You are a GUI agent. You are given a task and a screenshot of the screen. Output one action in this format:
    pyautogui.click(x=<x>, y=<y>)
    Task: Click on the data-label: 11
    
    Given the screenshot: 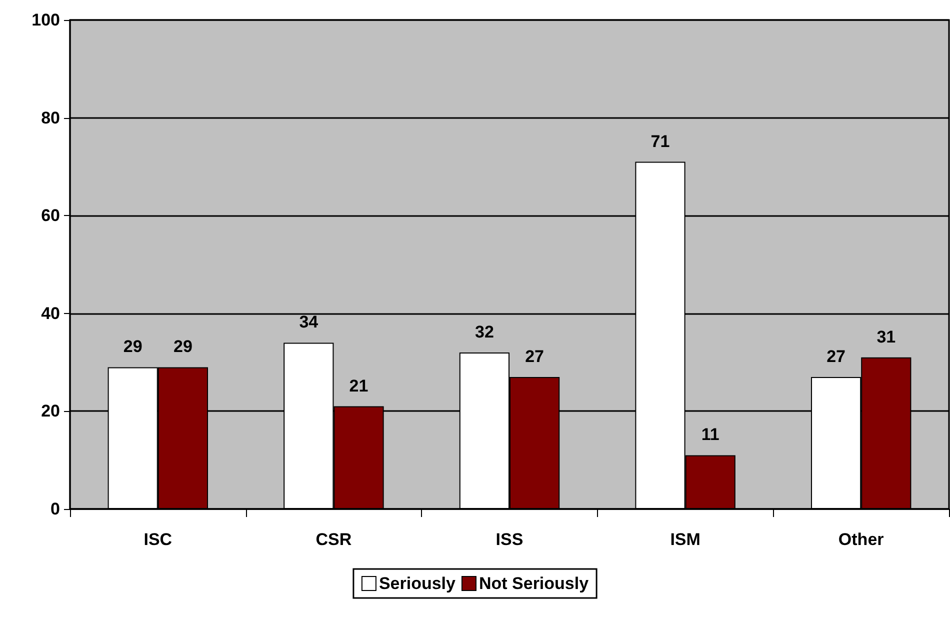 What is the action you would take?
    pyautogui.click(x=710, y=434)
    